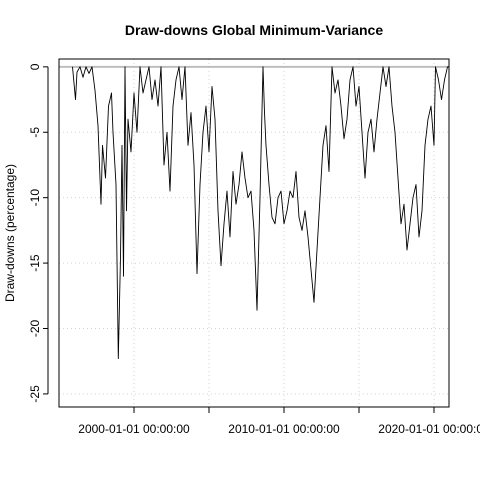  I want to click on x-tick-label: 2000-01-01 00:00:00, so click(134, 429).